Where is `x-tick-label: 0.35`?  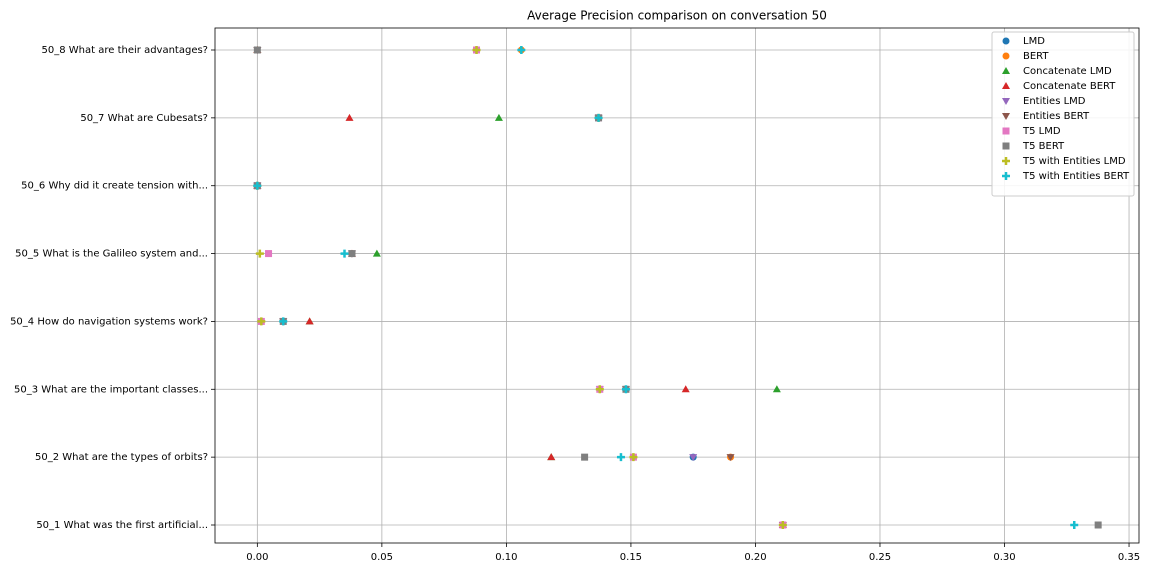
x-tick-label: 0.35 is located at coordinates (1129, 557).